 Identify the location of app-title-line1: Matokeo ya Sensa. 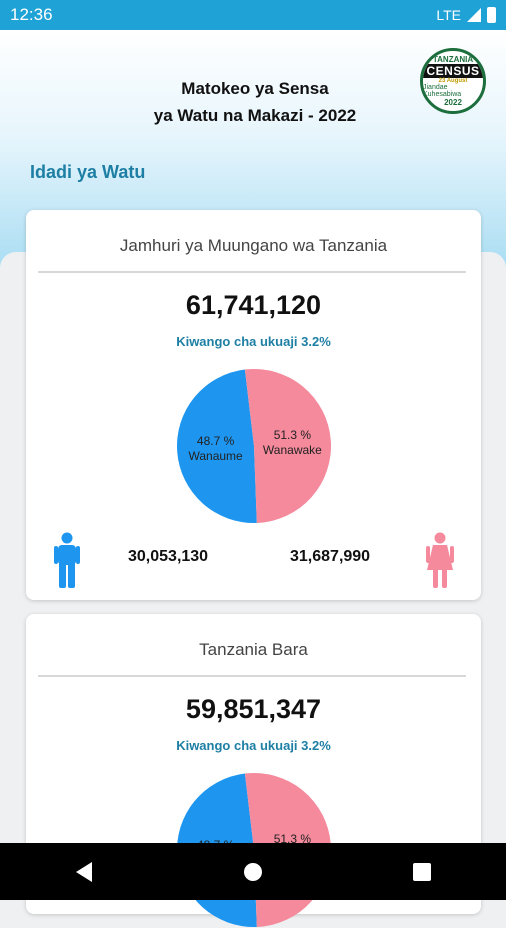
(255, 88).